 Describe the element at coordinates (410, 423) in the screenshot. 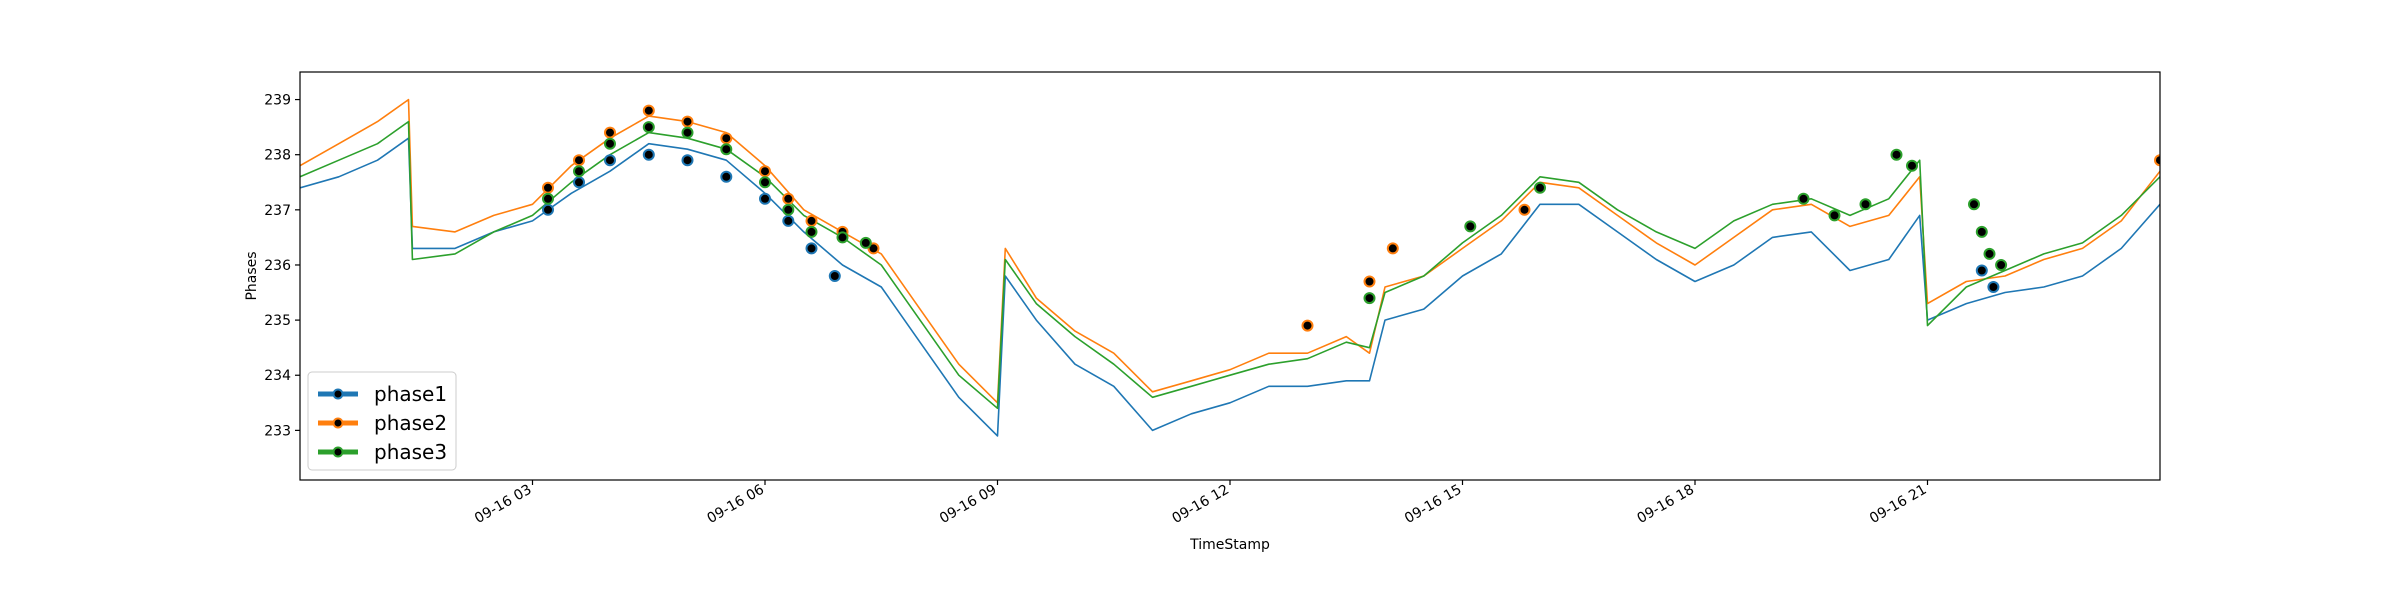

I see `legend-label-phase2: phase2` at that location.